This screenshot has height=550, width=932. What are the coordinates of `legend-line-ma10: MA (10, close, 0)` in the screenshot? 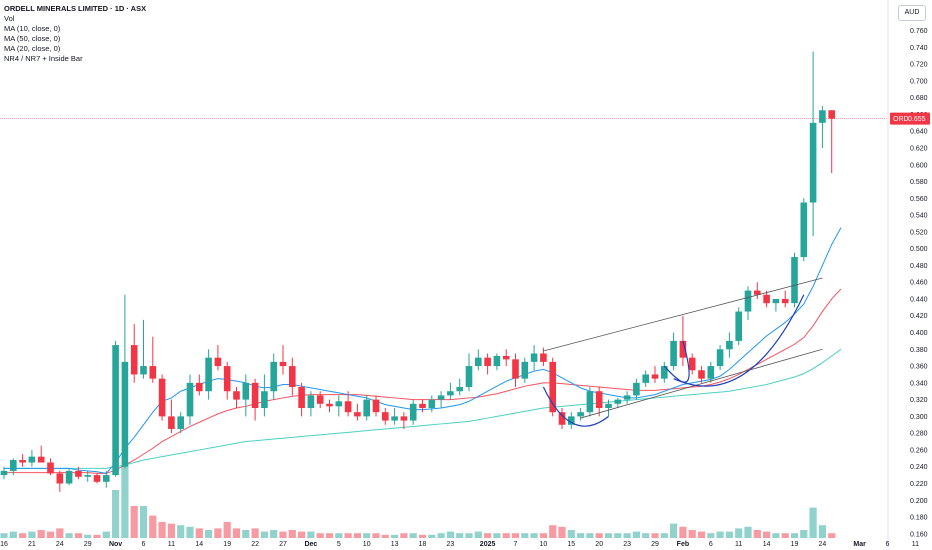 It's located at (32, 28).